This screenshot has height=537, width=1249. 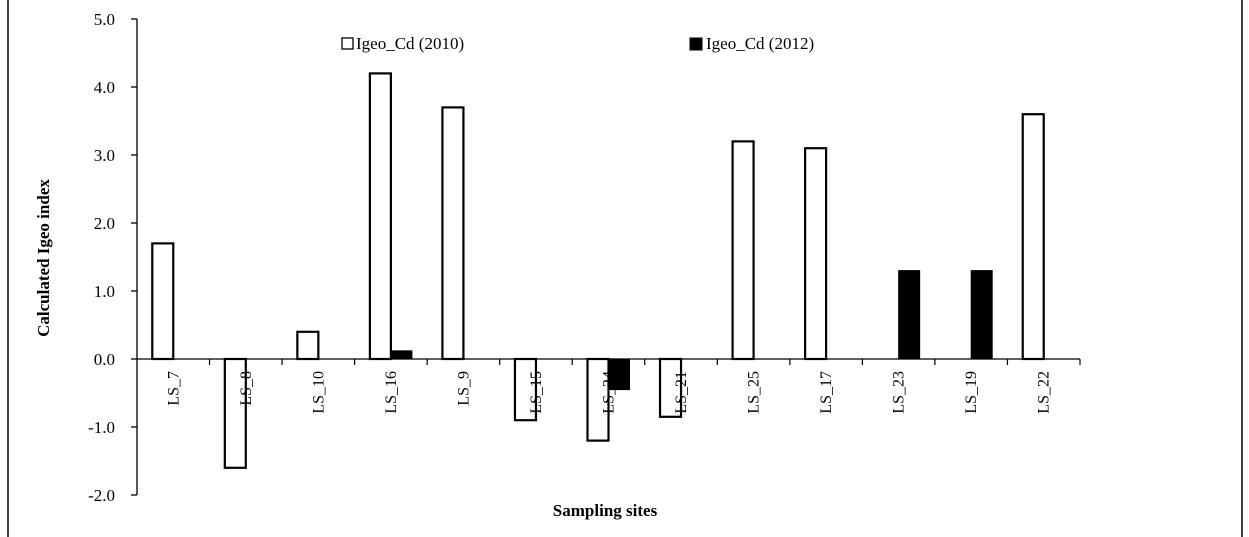 What do you see at coordinates (101, 427) in the screenshot?
I see `y-tick-label: -1.0` at bounding box center [101, 427].